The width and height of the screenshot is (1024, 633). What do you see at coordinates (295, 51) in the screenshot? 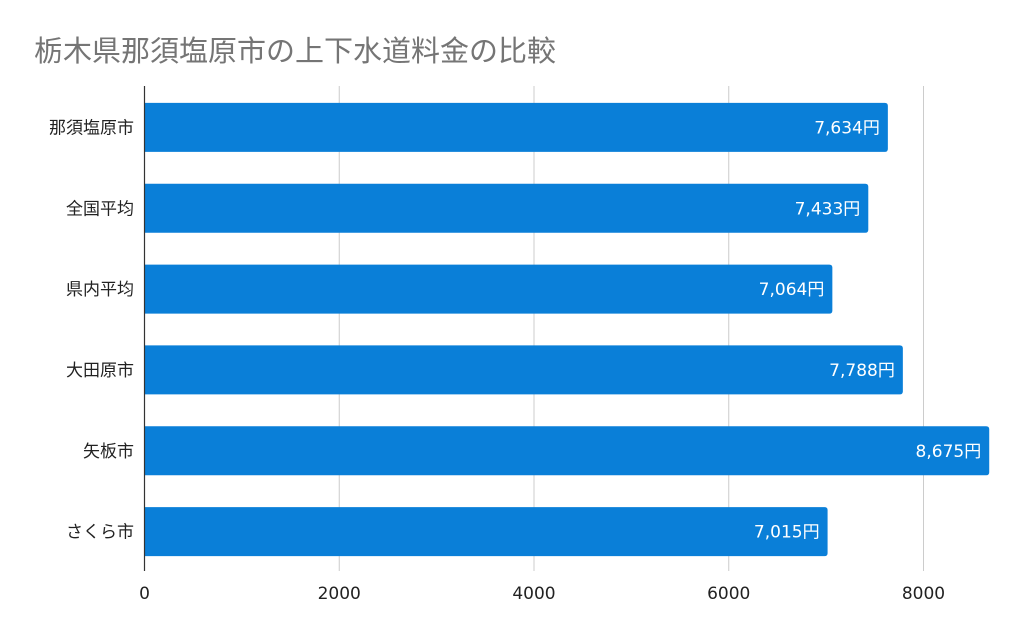
I see `chart-title: 栃木県那須塩原市の上下水道料金の比較` at bounding box center [295, 51].